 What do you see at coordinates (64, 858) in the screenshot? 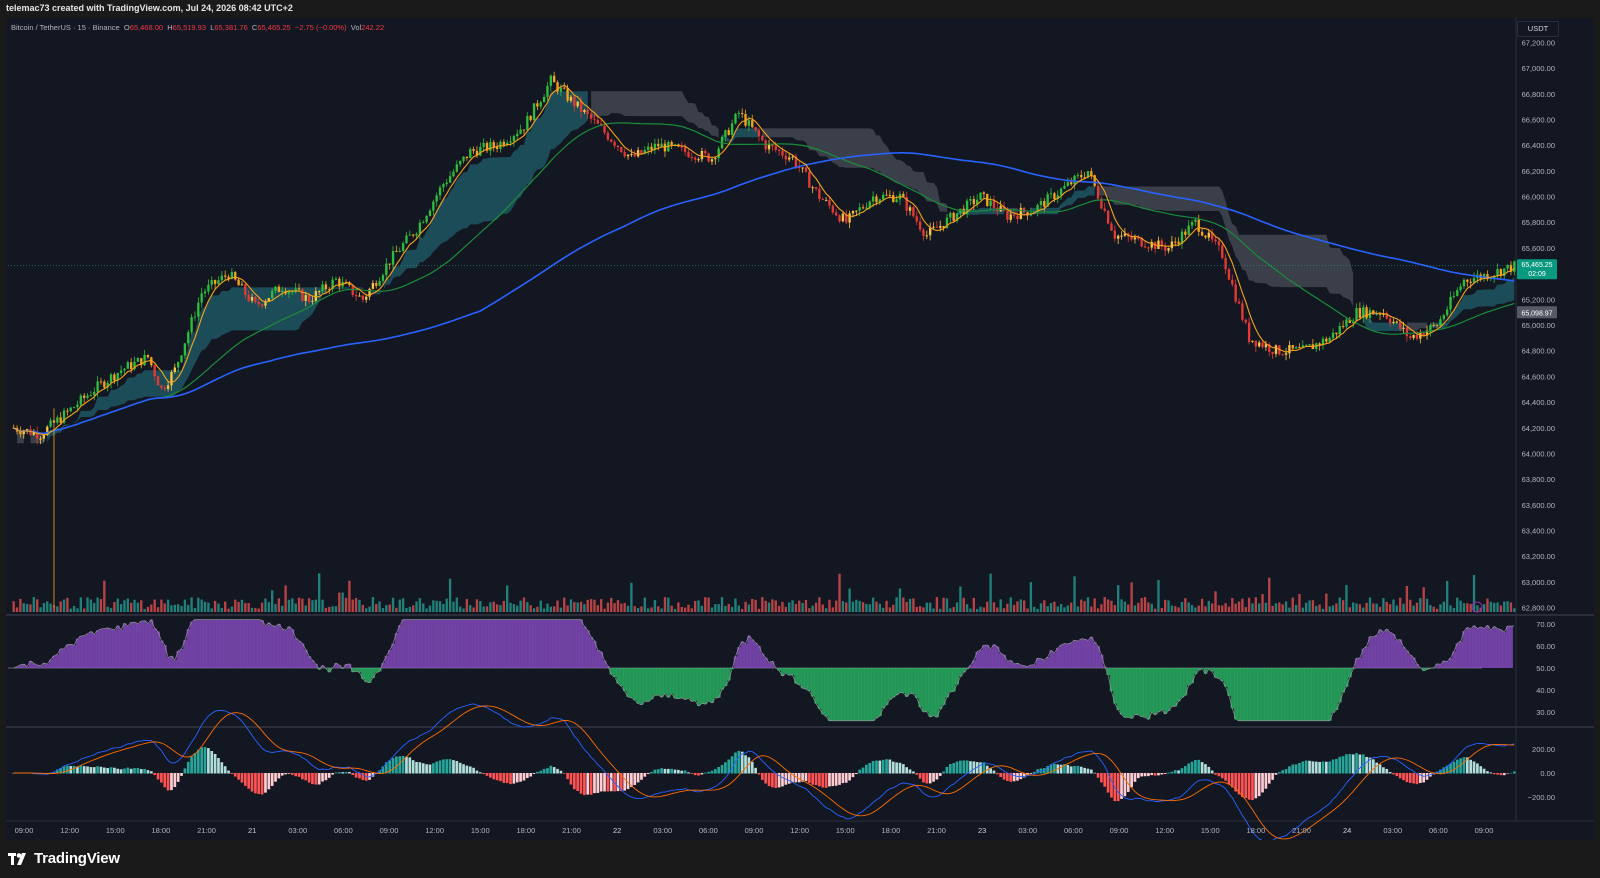
I see `tradingview-logo: TradingView` at bounding box center [64, 858].